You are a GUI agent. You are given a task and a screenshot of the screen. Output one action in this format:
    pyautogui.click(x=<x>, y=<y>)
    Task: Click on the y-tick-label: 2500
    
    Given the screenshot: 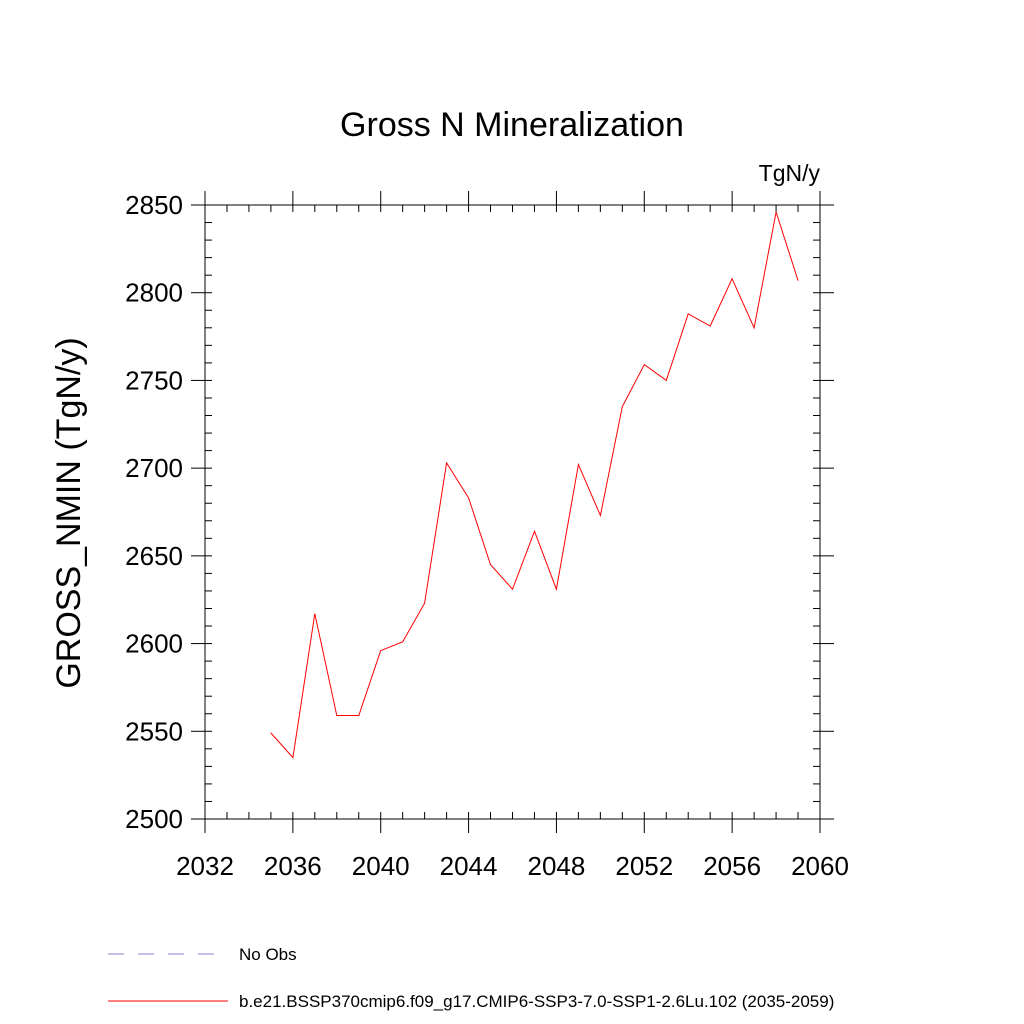 What is the action you would take?
    pyautogui.click(x=154, y=819)
    